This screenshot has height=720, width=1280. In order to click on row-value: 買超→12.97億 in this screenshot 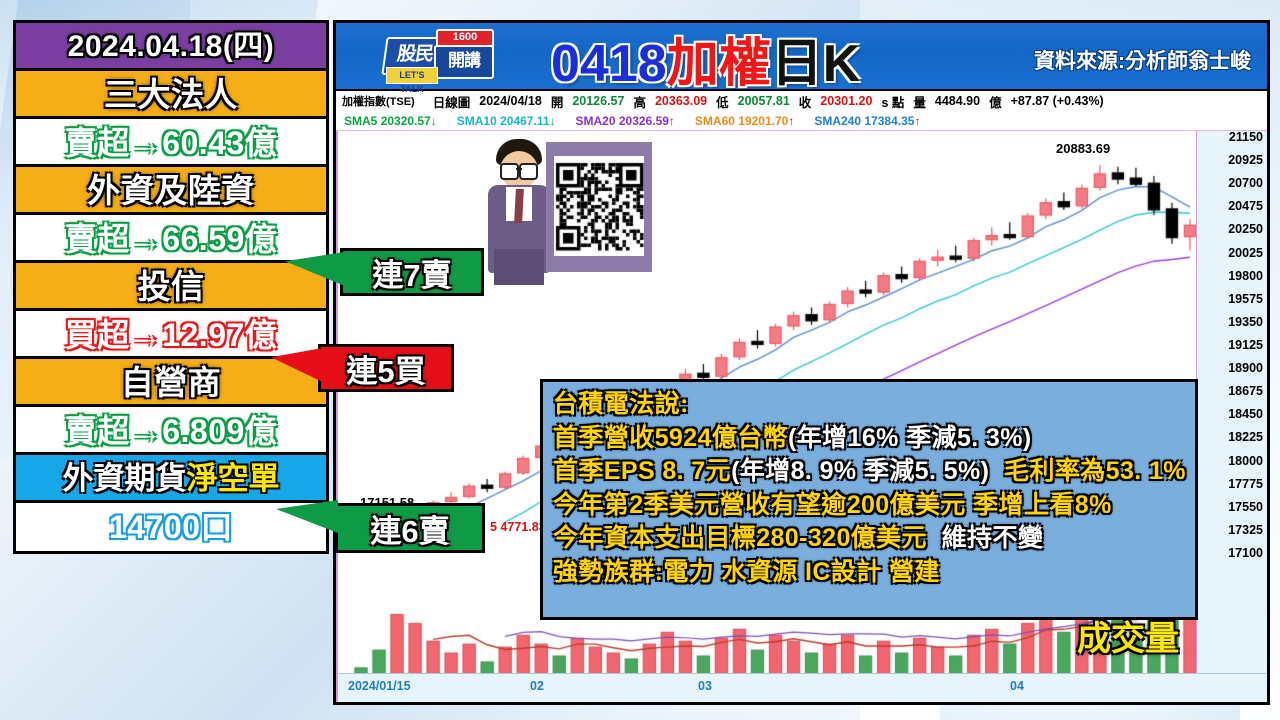, I will do `click(171, 335)`.